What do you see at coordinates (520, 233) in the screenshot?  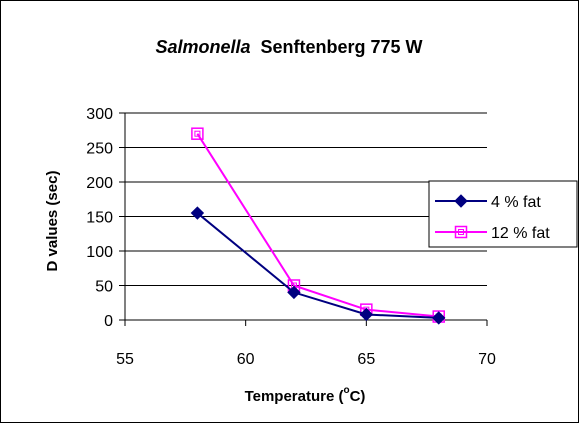 I see `legend-label-1: 12 % fat` at bounding box center [520, 233].